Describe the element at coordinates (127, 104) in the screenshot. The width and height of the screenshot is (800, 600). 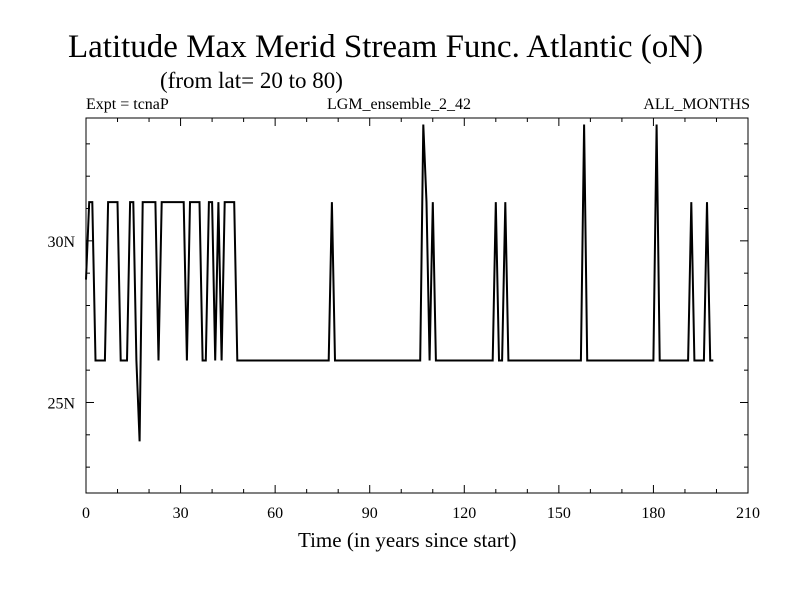
I see `experiment-label: Expt = tcnaP` at that location.